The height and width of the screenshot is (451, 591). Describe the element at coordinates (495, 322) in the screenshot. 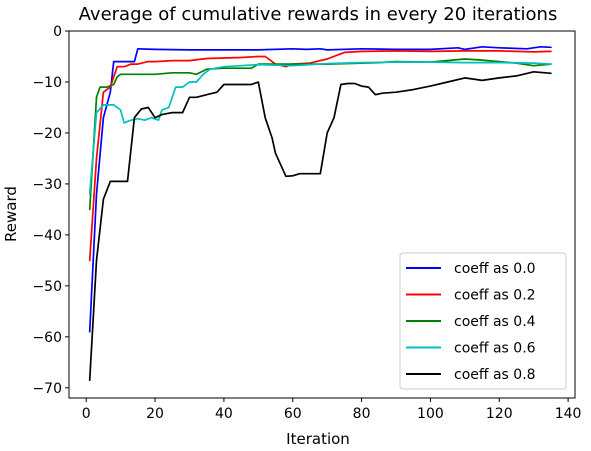

I see `legend-label-2: coeff as 0.4` at that location.